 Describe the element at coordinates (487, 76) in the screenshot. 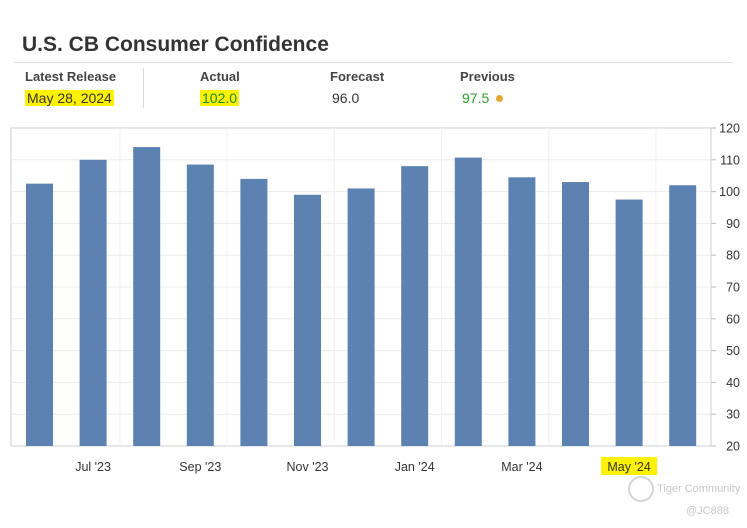

I see `previous-label: Previous` at that location.